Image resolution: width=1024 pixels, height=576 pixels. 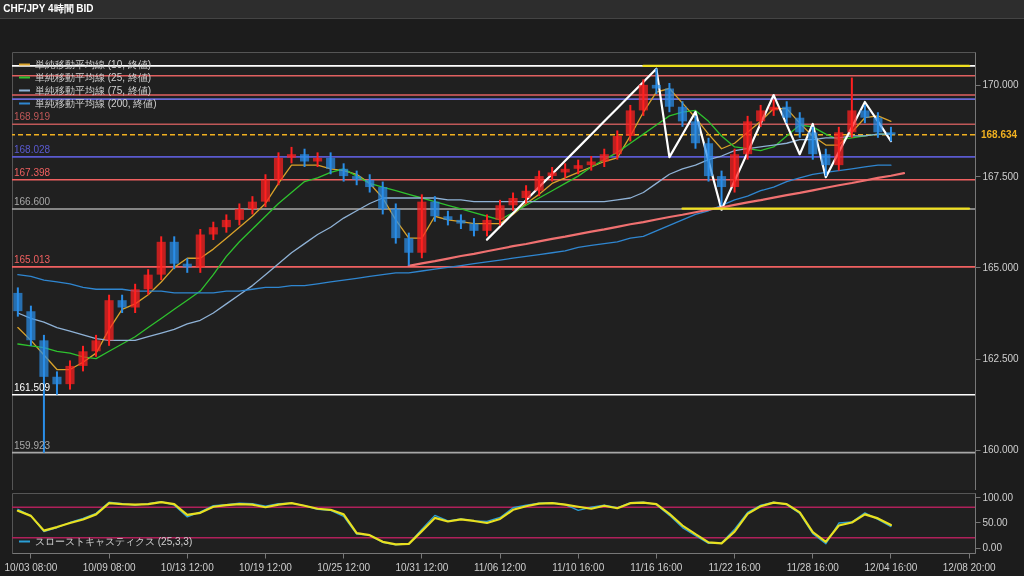 I want to click on ref-line-label: 168.919, so click(x=32, y=117).